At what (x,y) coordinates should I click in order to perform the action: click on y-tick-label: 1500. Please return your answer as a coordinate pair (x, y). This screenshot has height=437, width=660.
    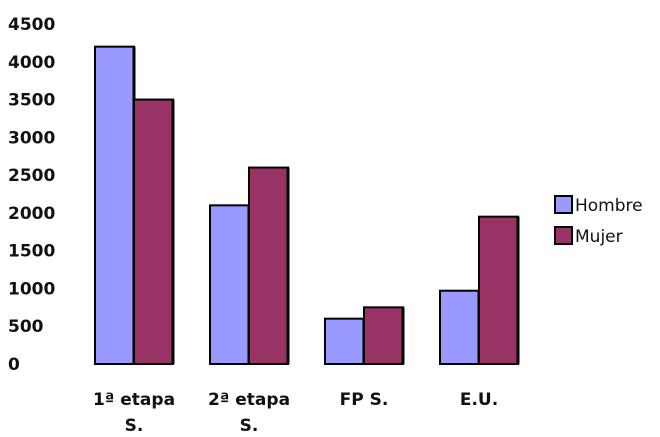
    Looking at the image, I should click on (31, 252).